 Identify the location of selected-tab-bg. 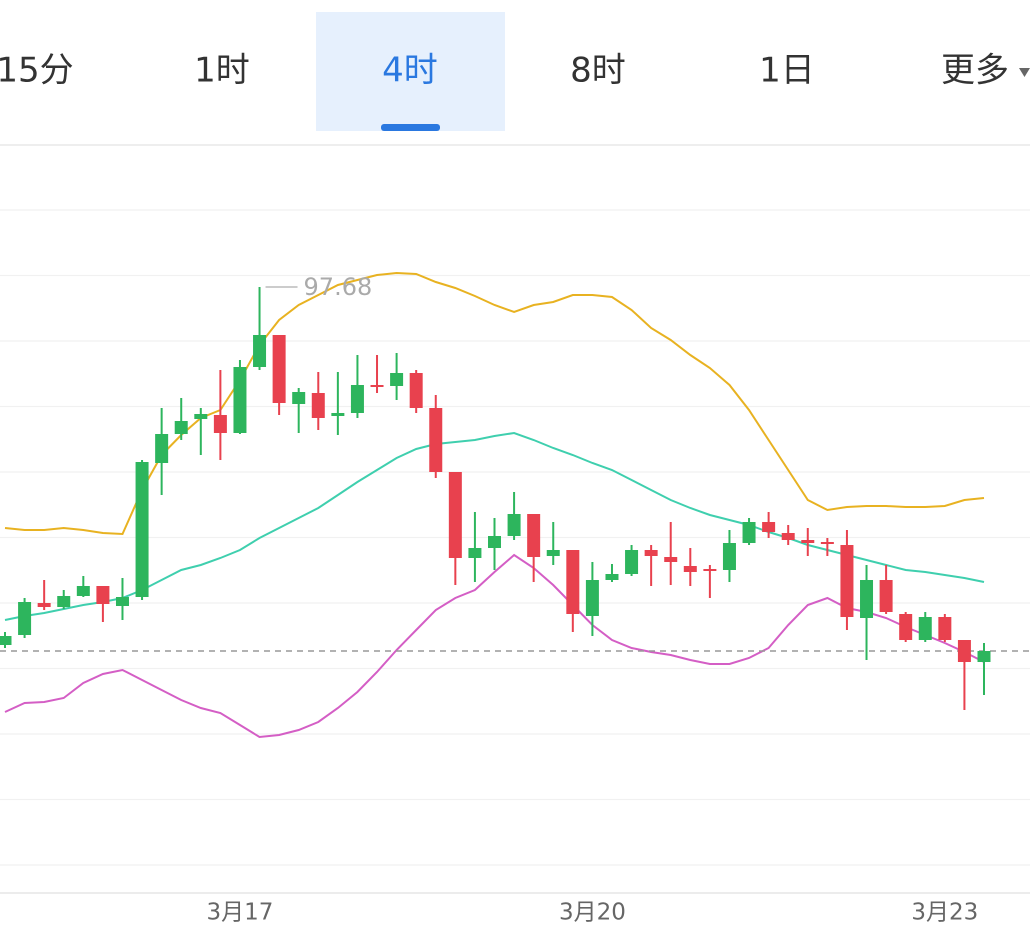
(410, 71).